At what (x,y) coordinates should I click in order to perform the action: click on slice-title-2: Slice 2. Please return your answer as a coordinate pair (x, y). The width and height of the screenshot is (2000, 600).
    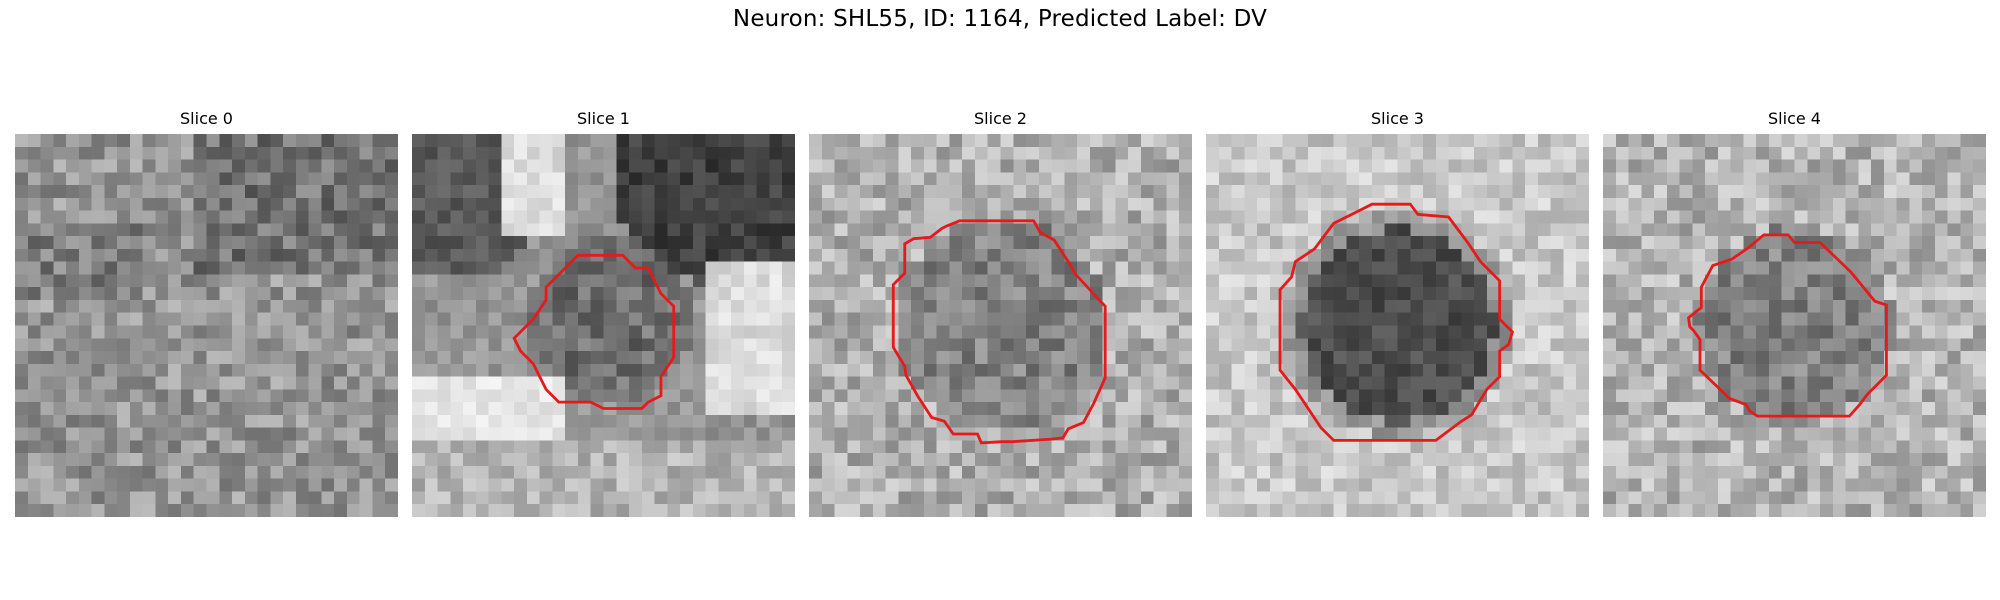
    Looking at the image, I should click on (1000, 118).